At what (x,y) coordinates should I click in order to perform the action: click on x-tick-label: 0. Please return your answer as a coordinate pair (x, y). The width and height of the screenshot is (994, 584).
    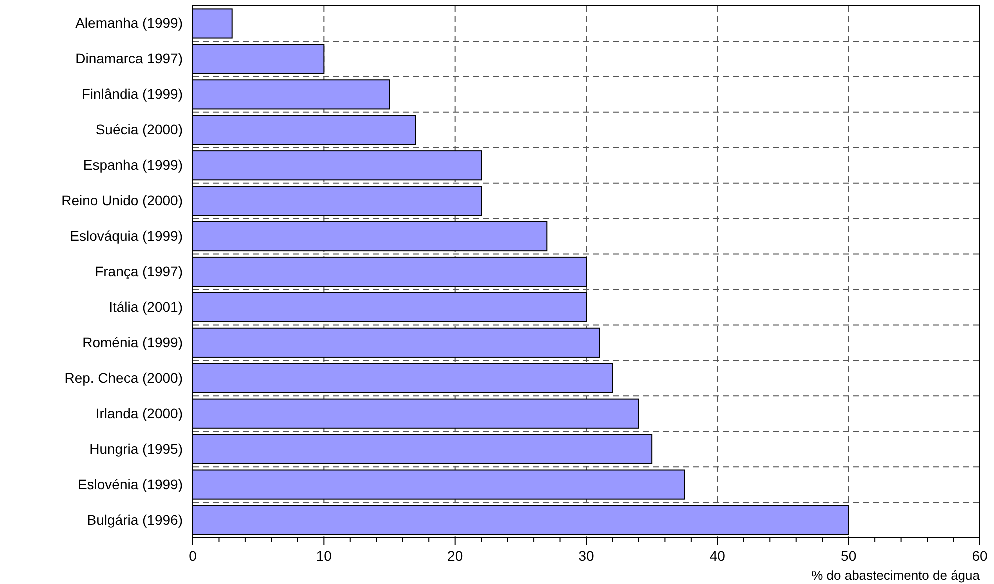
    Looking at the image, I should click on (193, 556).